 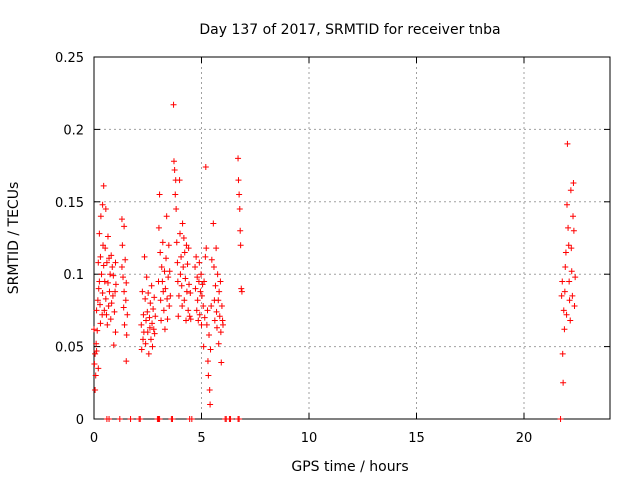 What do you see at coordinates (309, 438) in the screenshot?
I see `x-tick-label: 10` at bounding box center [309, 438].